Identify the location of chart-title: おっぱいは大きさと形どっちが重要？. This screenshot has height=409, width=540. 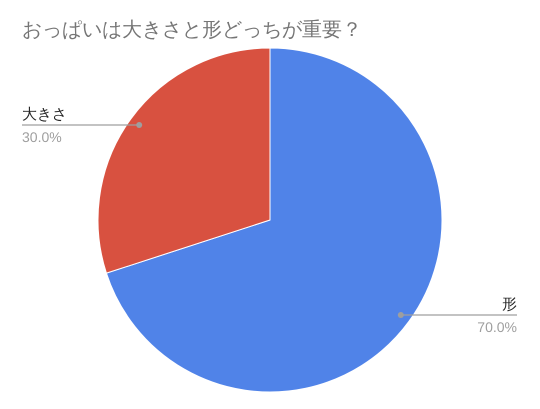
(192, 30).